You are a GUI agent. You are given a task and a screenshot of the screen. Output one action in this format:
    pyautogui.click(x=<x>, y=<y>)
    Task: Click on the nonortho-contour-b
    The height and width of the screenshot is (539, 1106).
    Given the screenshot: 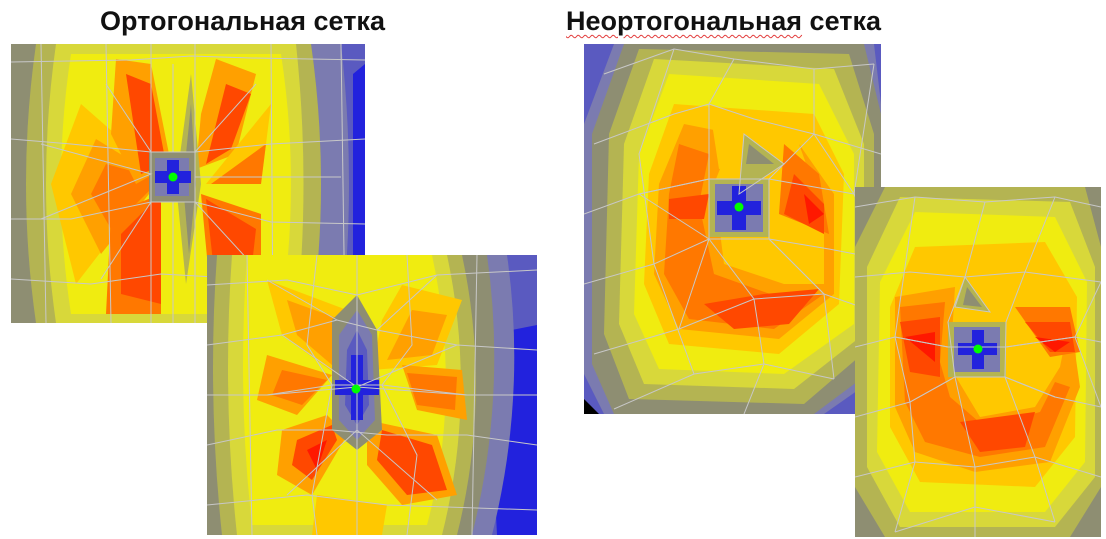 What is the action you would take?
    pyautogui.click(x=978, y=362)
    